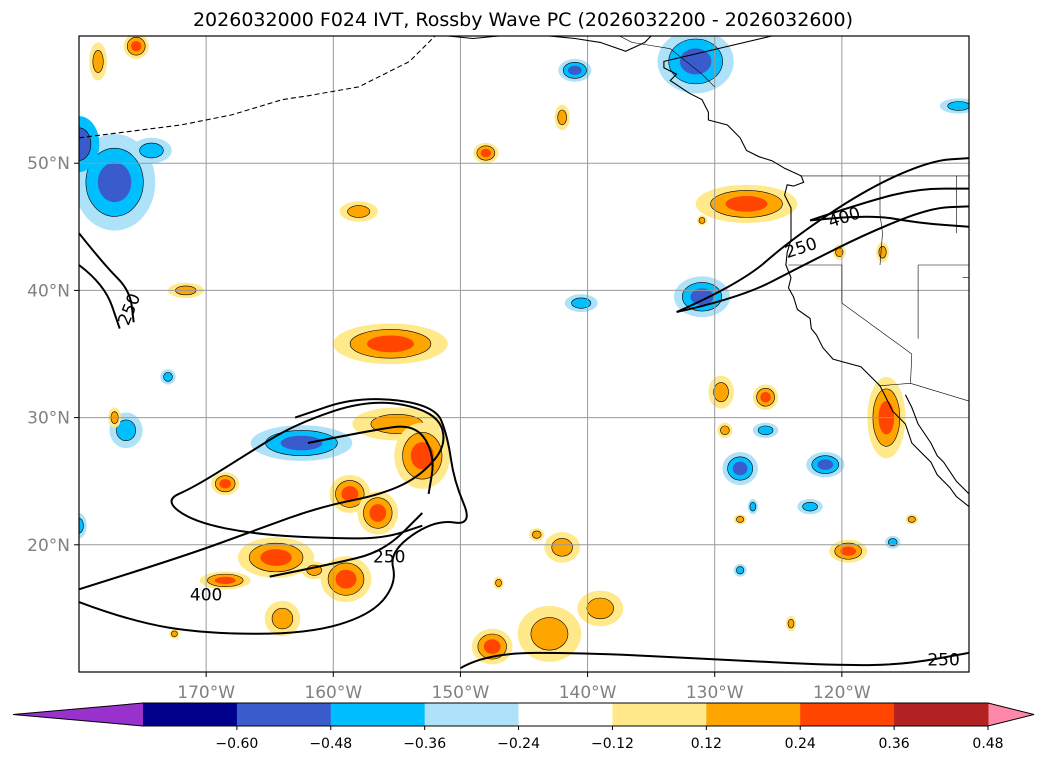 Image resolution: width=1047 pixels, height=765 pixels. Describe the element at coordinates (330, 744) in the screenshot. I see `colorbar-tick-label: −0.48` at that location.